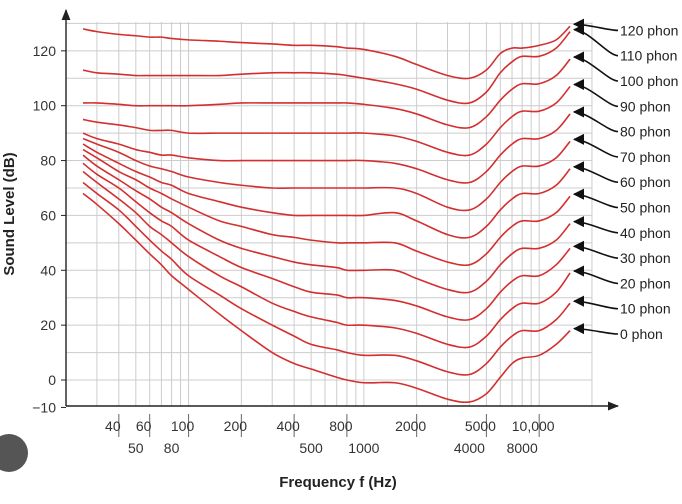 The image size is (682, 504). I want to click on phon-label: 60 phon, so click(645, 182).